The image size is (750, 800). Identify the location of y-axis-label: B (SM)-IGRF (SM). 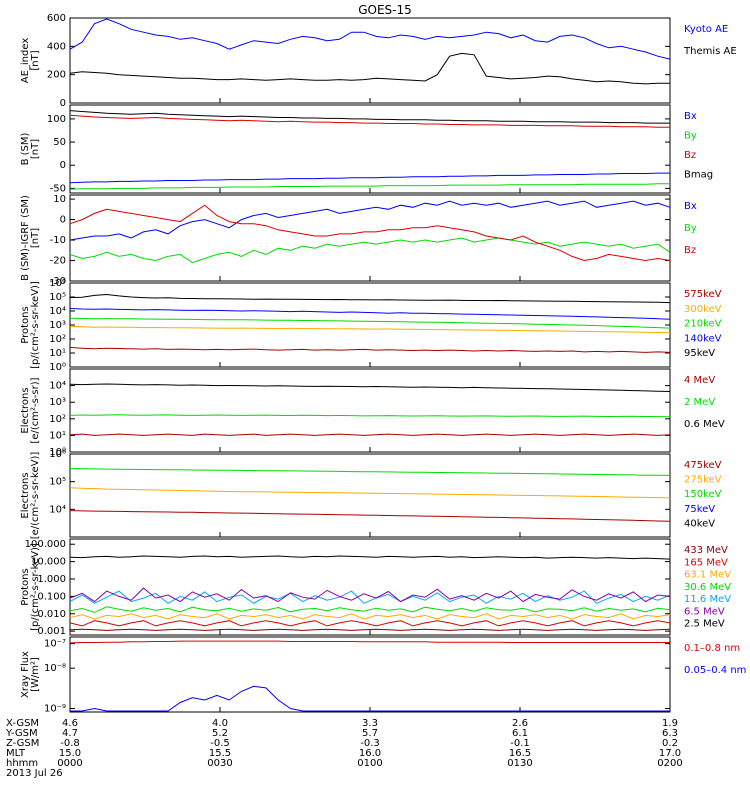
(25, 238).